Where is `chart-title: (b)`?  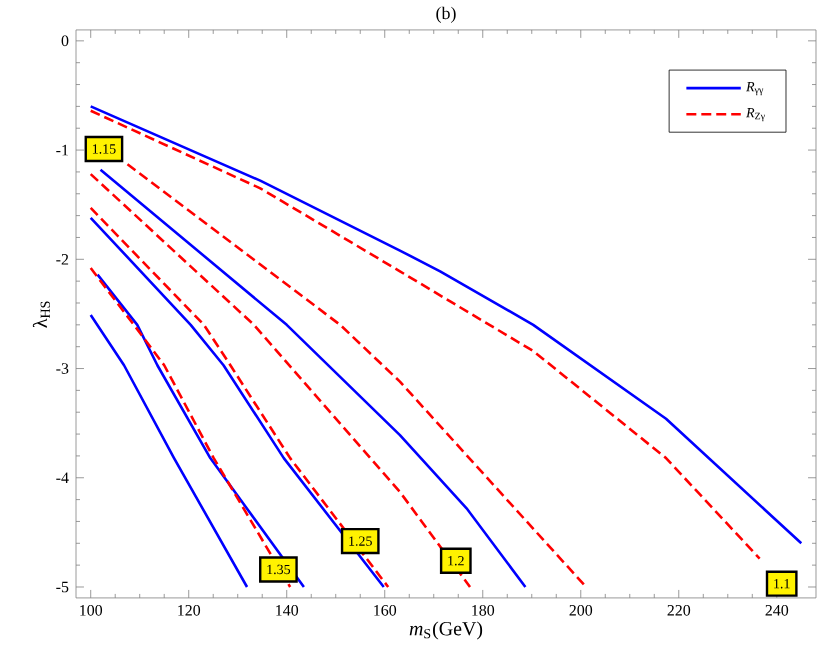 chart-title: (b) is located at coordinates (446, 14).